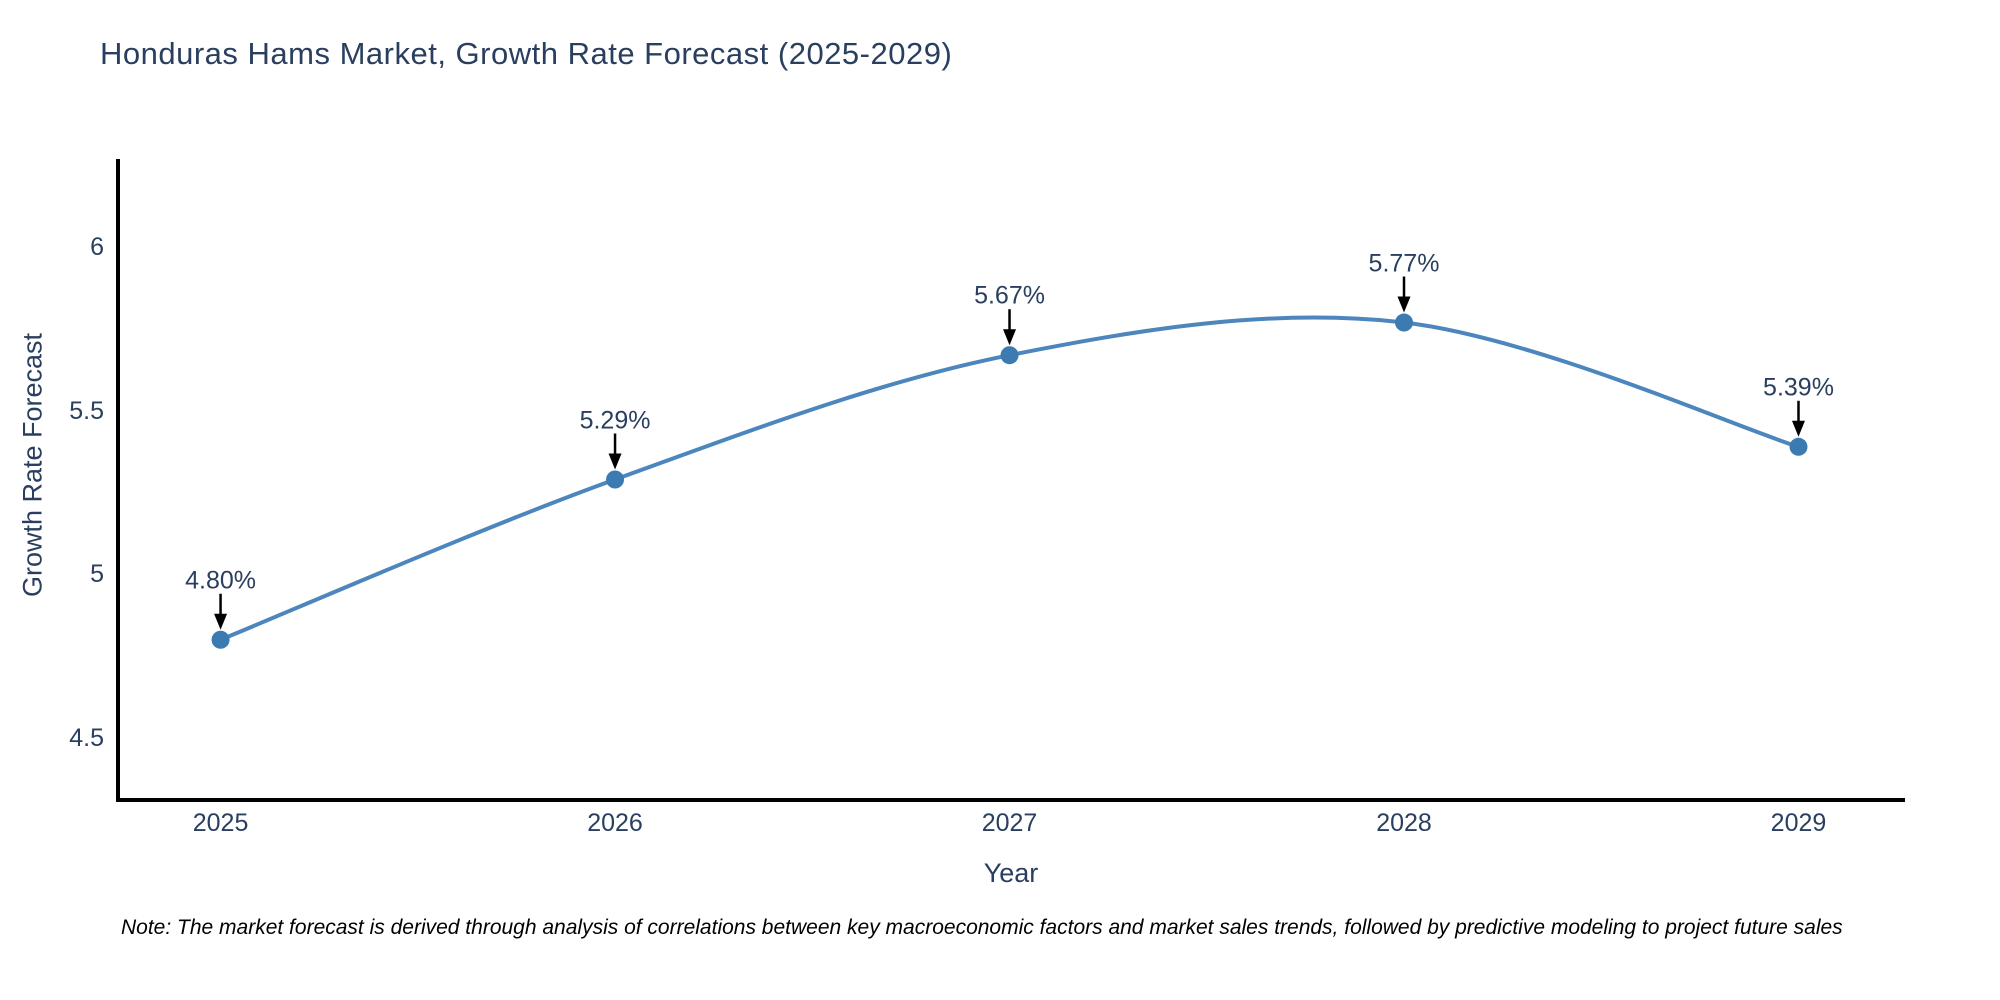 The width and height of the screenshot is (2000, 1000). What do you see at coordinates (97, 247) in the screenshot?
I see `y-tick-label-6: 6` at bounding box center [97, 247].